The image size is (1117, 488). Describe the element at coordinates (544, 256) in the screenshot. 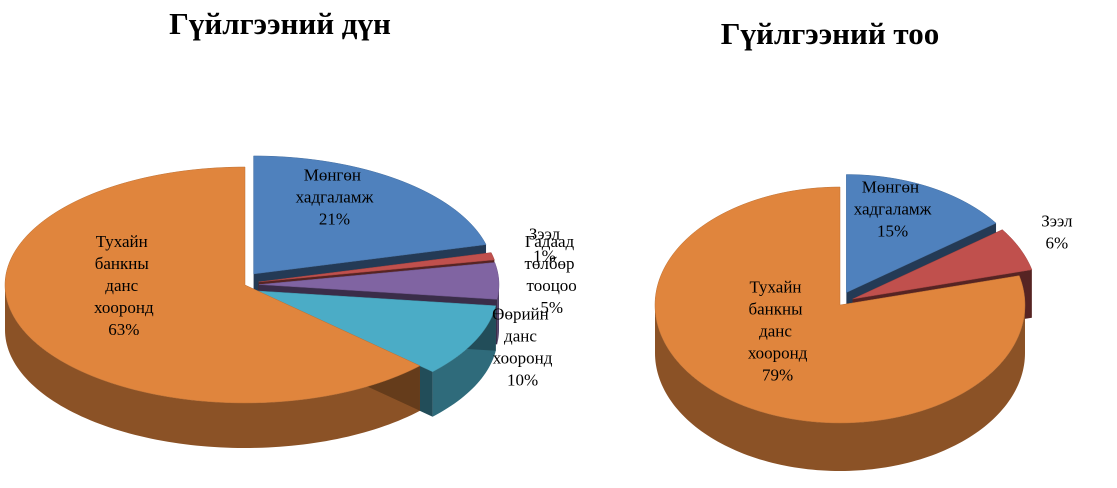

I see `data-label-value: 1%` at that location.